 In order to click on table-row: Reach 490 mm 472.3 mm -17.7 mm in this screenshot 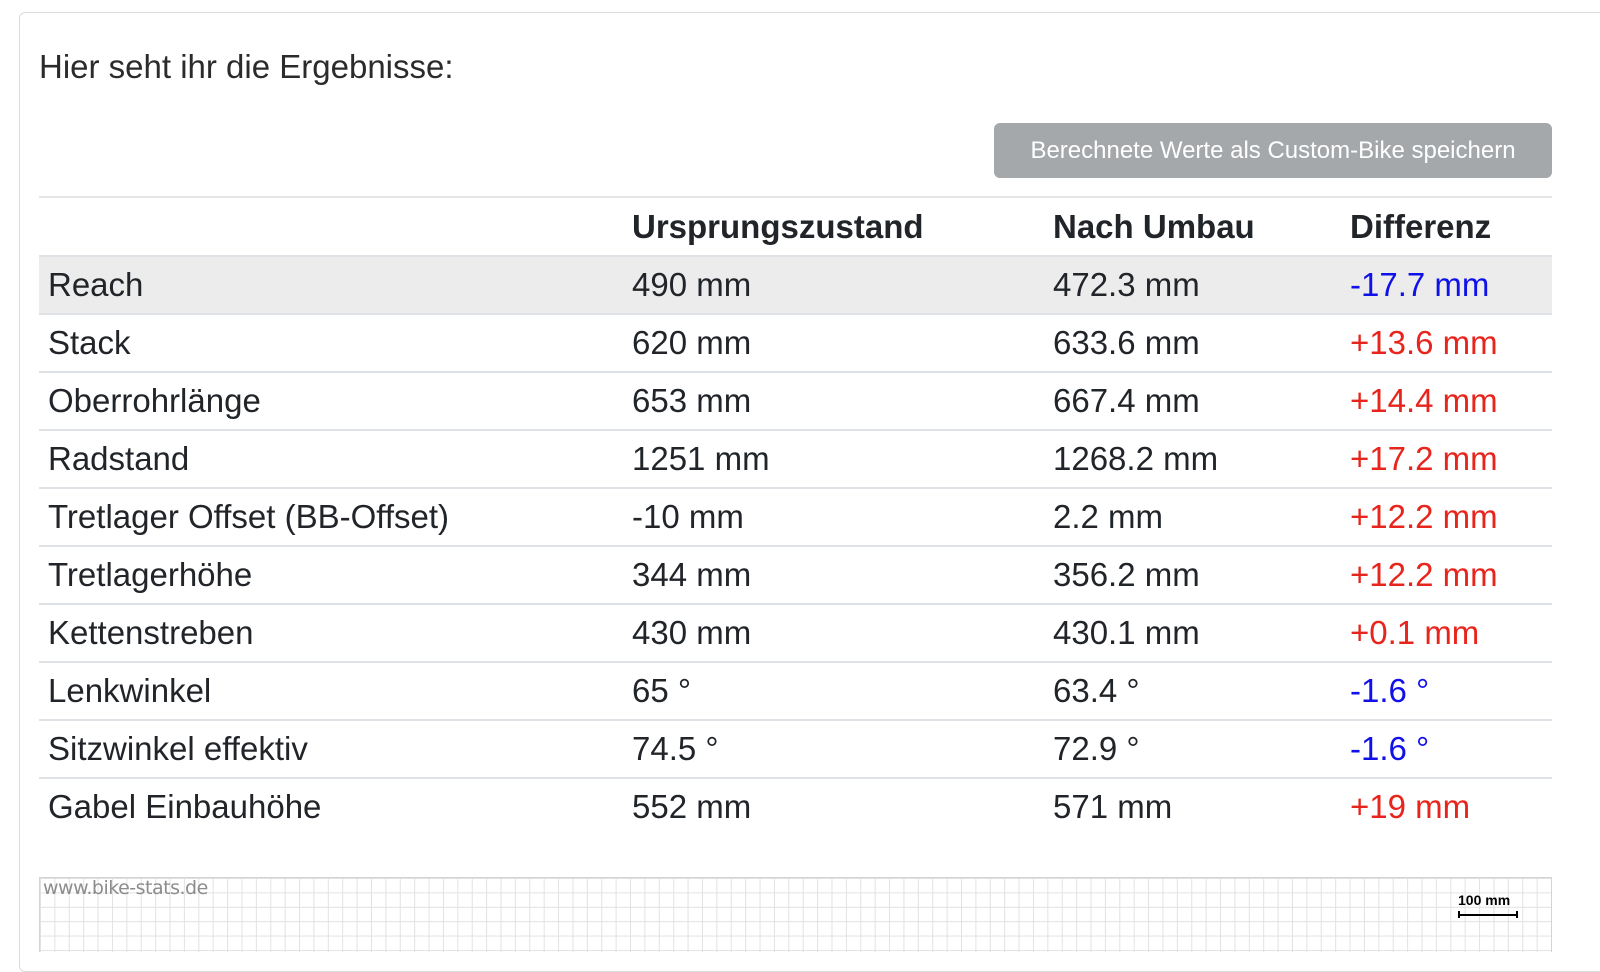, I will do `click(795, 284)`.